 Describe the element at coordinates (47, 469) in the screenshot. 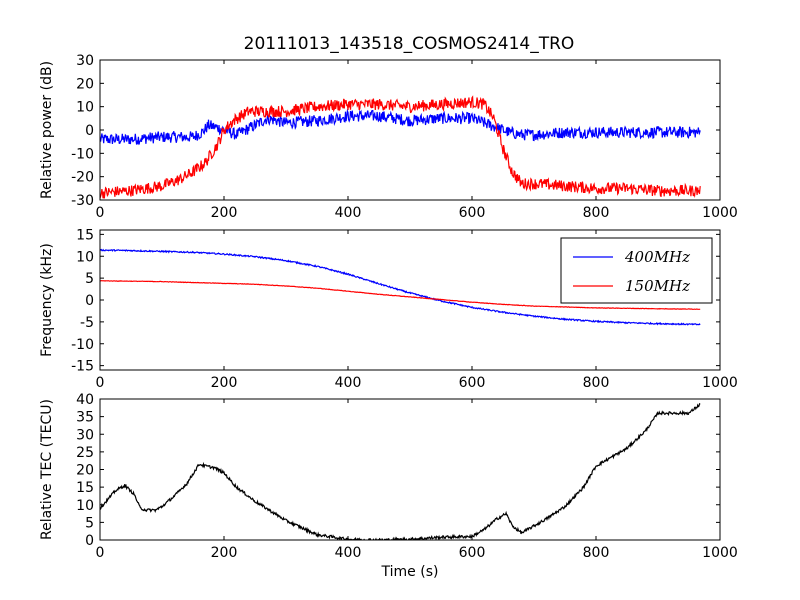

I see `y-axis-label: Relative TEC (TECU)` at that location.